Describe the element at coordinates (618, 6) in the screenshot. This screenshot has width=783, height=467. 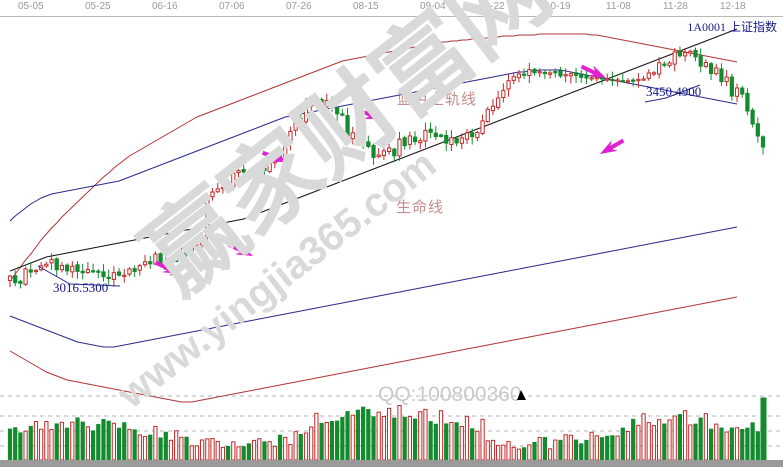
I see `date-tick-9: 11-08` at that location.